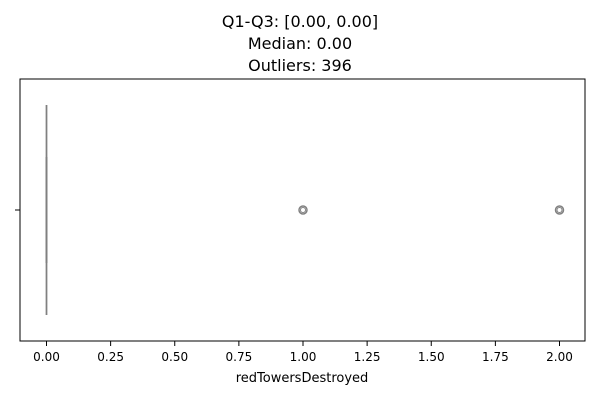  I want to click on x-tick-label: 1.25, so click(367, 357).